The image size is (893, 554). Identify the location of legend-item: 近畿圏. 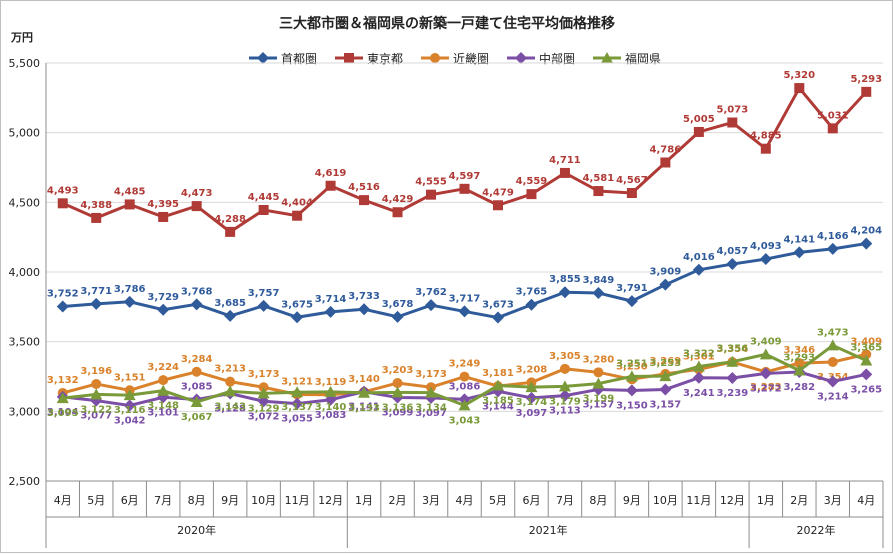
(455, 59).